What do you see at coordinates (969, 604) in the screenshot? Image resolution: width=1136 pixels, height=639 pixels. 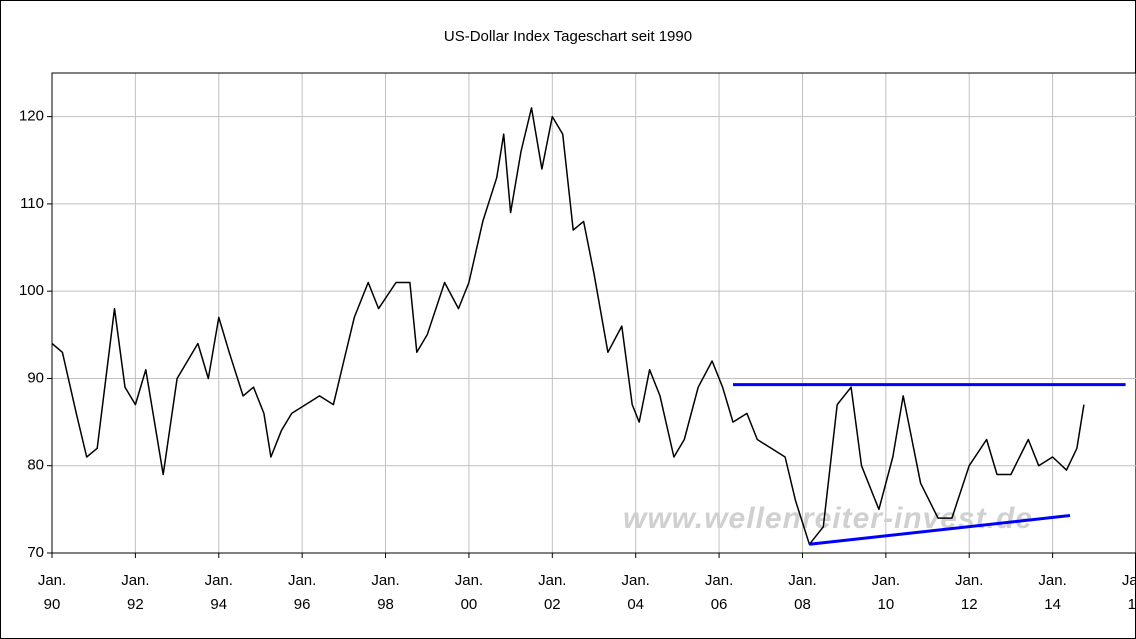 I see `x-tick-label: 12` at bounding box center [969, 604].